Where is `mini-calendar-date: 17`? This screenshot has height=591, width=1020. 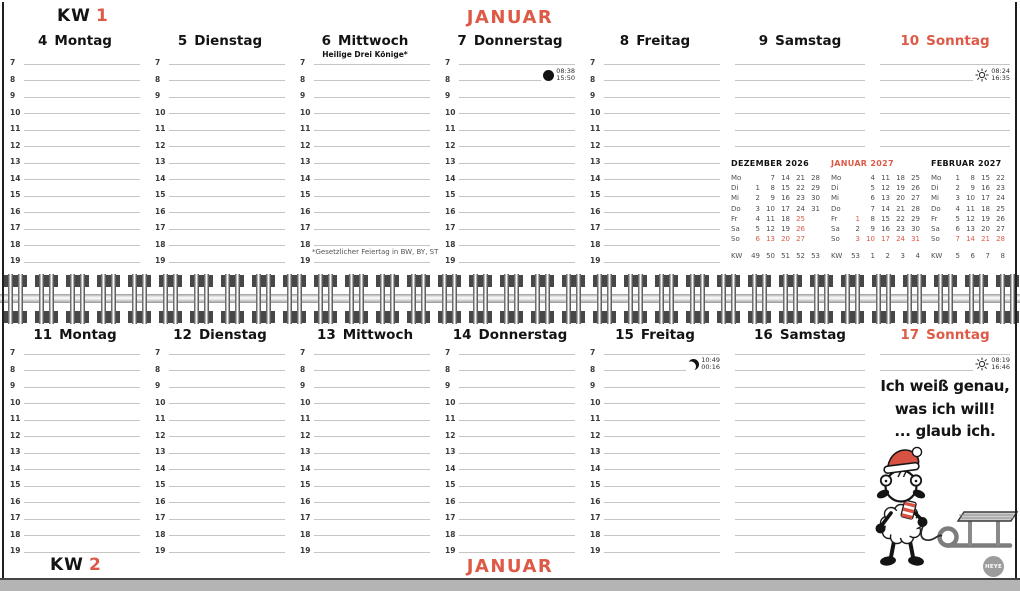 mini-calendar-date: 17 is located at coordinates (785, 208).